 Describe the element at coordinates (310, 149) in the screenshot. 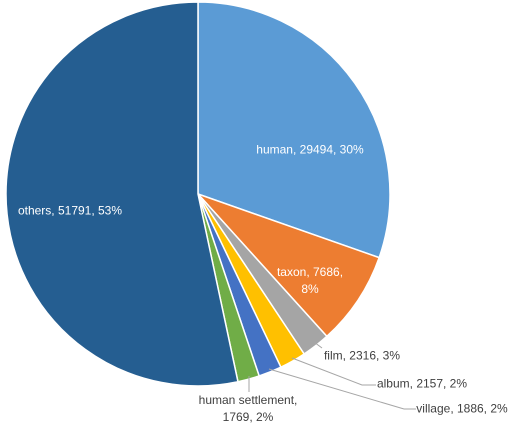

I see `data-label: human, 29494, 30%` at that location.